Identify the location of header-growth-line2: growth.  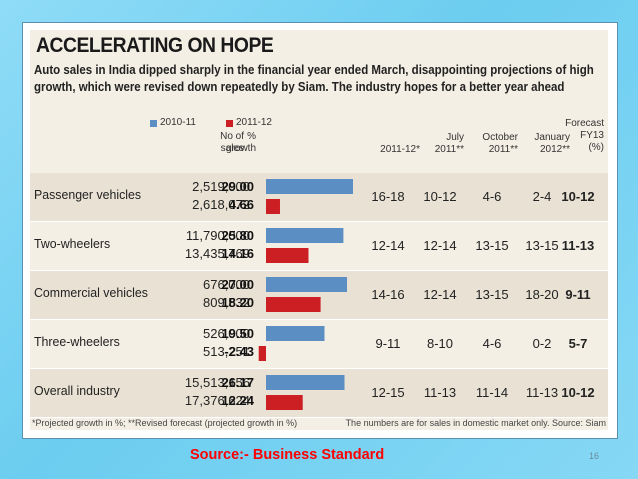
(240, 148).